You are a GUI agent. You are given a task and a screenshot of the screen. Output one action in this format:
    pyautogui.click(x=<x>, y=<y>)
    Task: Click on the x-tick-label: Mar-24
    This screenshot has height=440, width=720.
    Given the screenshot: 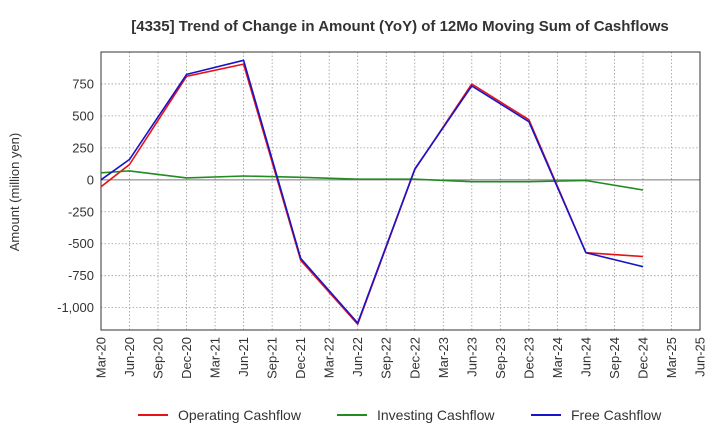 What is the action you would take?
    pyautogui.click(x=557, y=357)
    